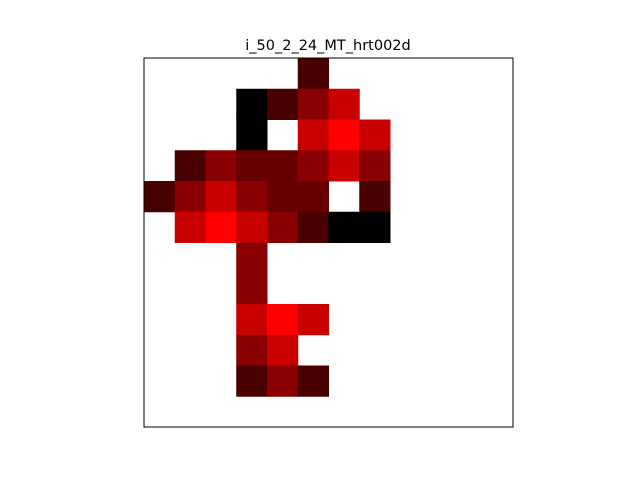 Image resolution: width=640 pixels, height=480 pixels. What do you see at coordinates (190, 197) in the screenshot?
I see `heatmap-cell-r4-c1` at bounding box center [190, 197].